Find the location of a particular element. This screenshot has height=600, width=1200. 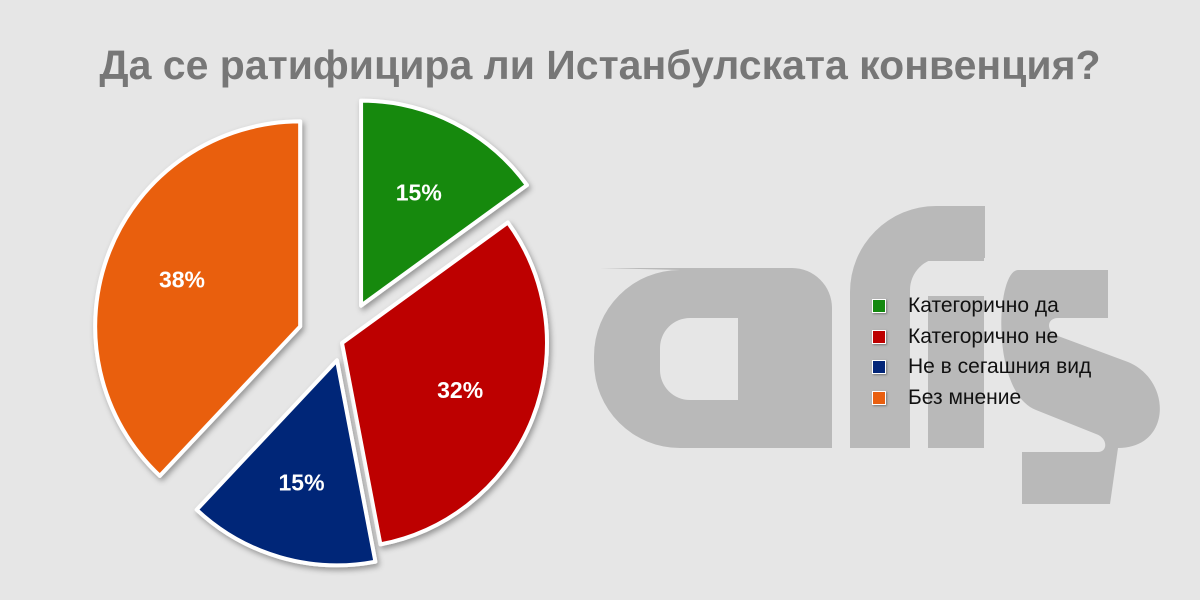

pie-data-label-4: 38% is located at coordinates (182, 280).